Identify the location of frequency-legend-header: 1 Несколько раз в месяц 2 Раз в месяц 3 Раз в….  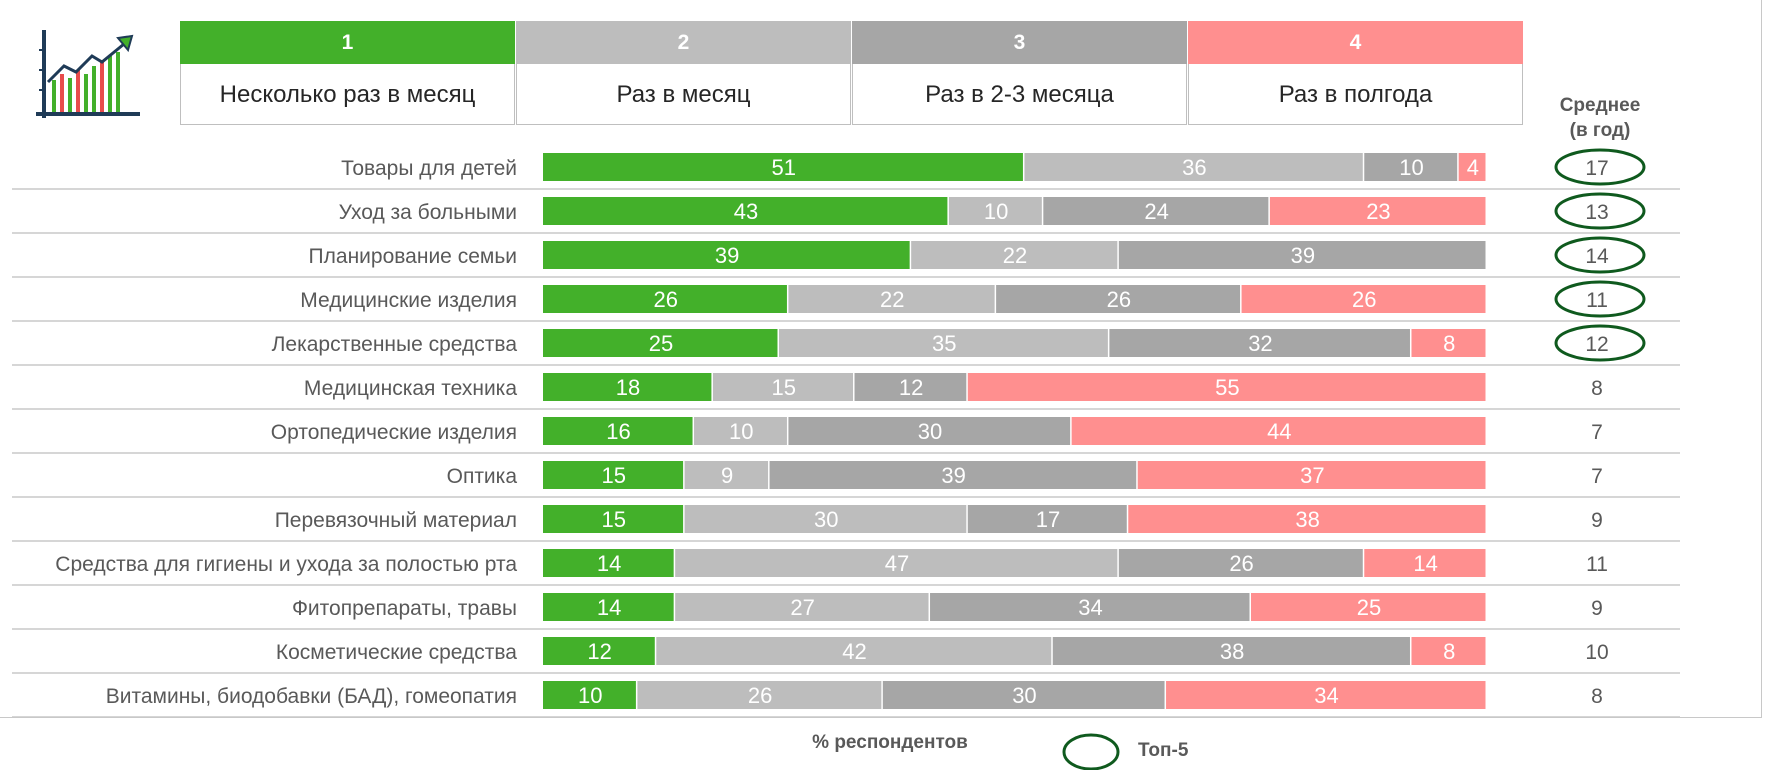
(851, 73).